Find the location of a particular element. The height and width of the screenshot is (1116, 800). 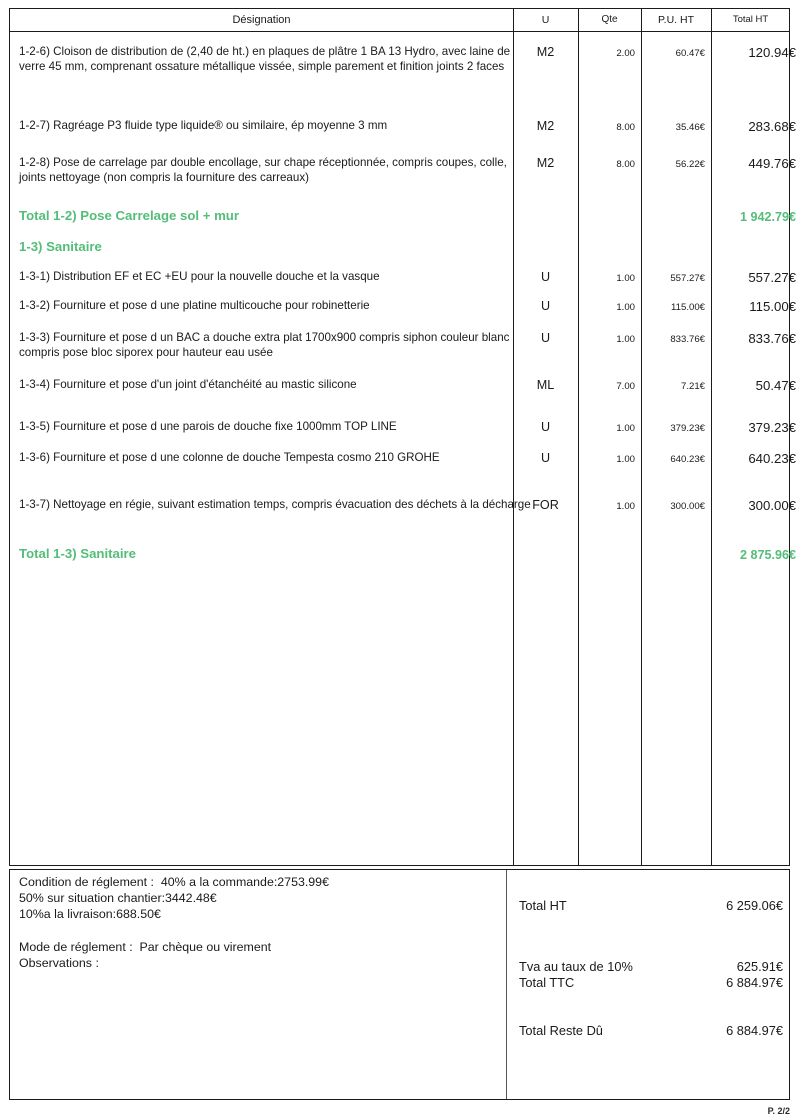

total-value: 625.91€ is located at coordinates (759, 966).